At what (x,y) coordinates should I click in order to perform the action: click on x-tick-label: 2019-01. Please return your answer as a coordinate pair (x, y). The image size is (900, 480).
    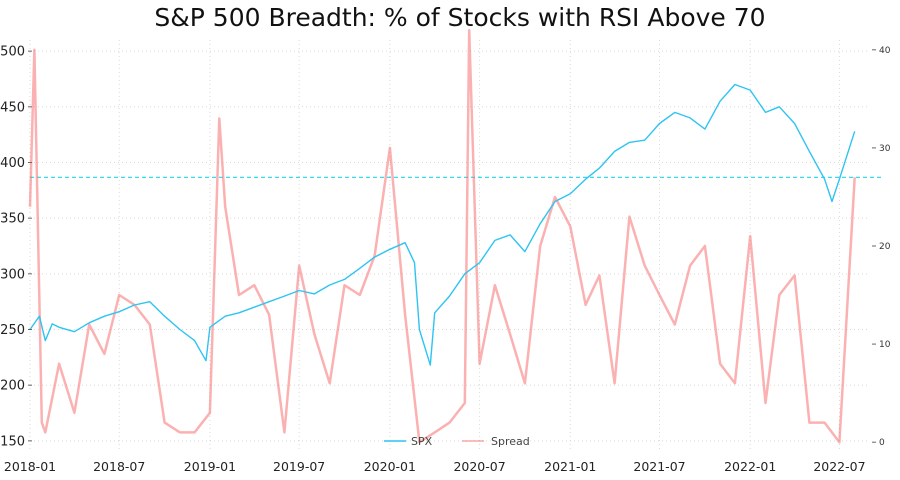
    Looking at the image, I should click on (210, 466).